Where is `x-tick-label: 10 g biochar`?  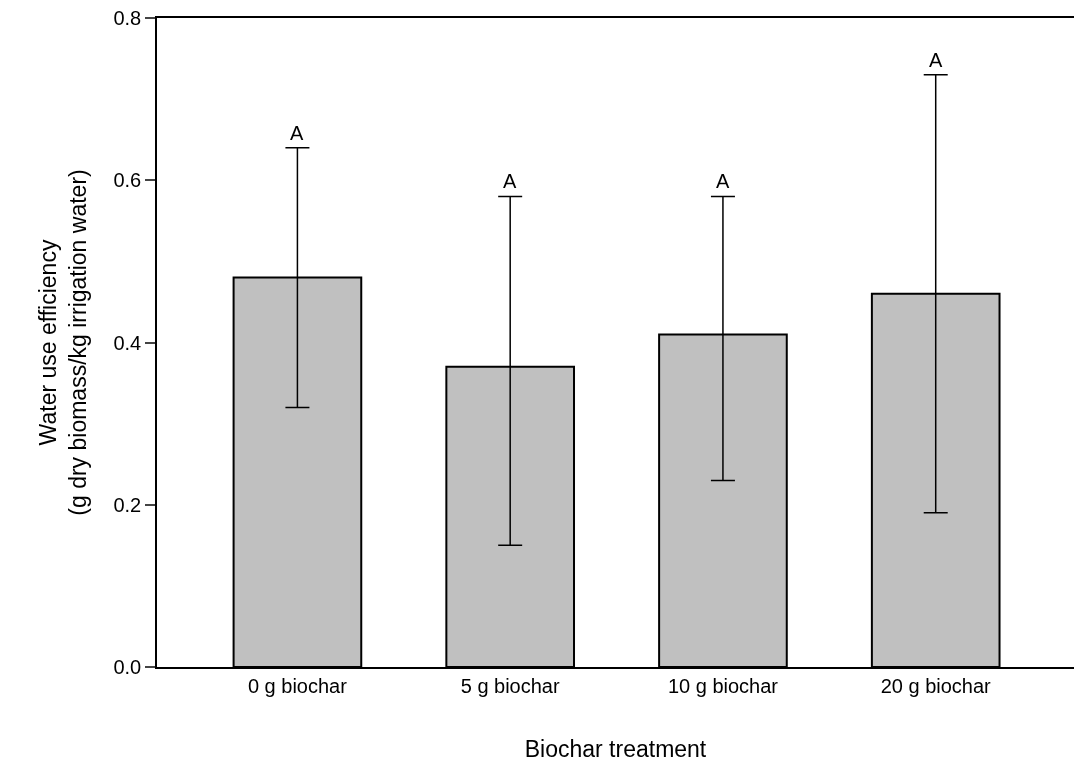
x-tick-label: 10 g biochar is located at coordinates (723, 685).